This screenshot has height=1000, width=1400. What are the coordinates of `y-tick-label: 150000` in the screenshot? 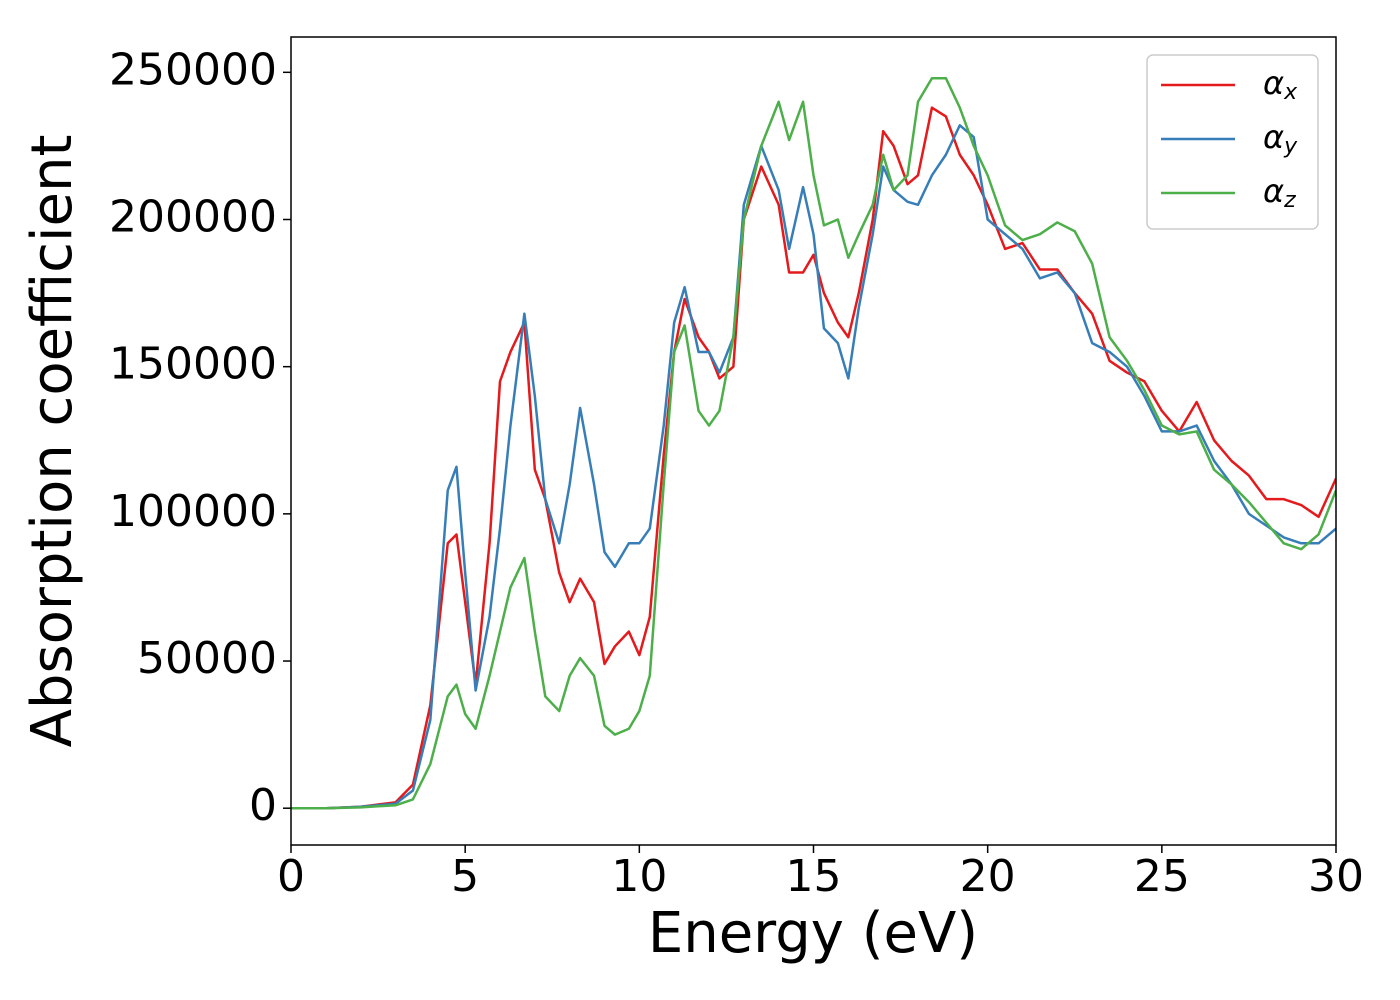 It's located at (193, 364).